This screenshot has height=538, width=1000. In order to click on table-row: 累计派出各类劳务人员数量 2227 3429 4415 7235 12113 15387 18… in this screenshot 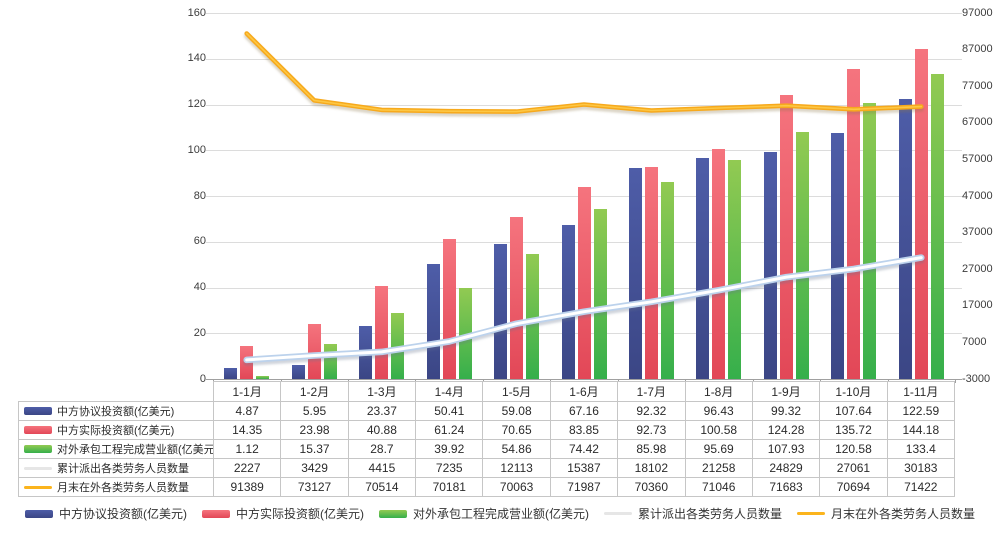, I will do `click(487, 468)`.